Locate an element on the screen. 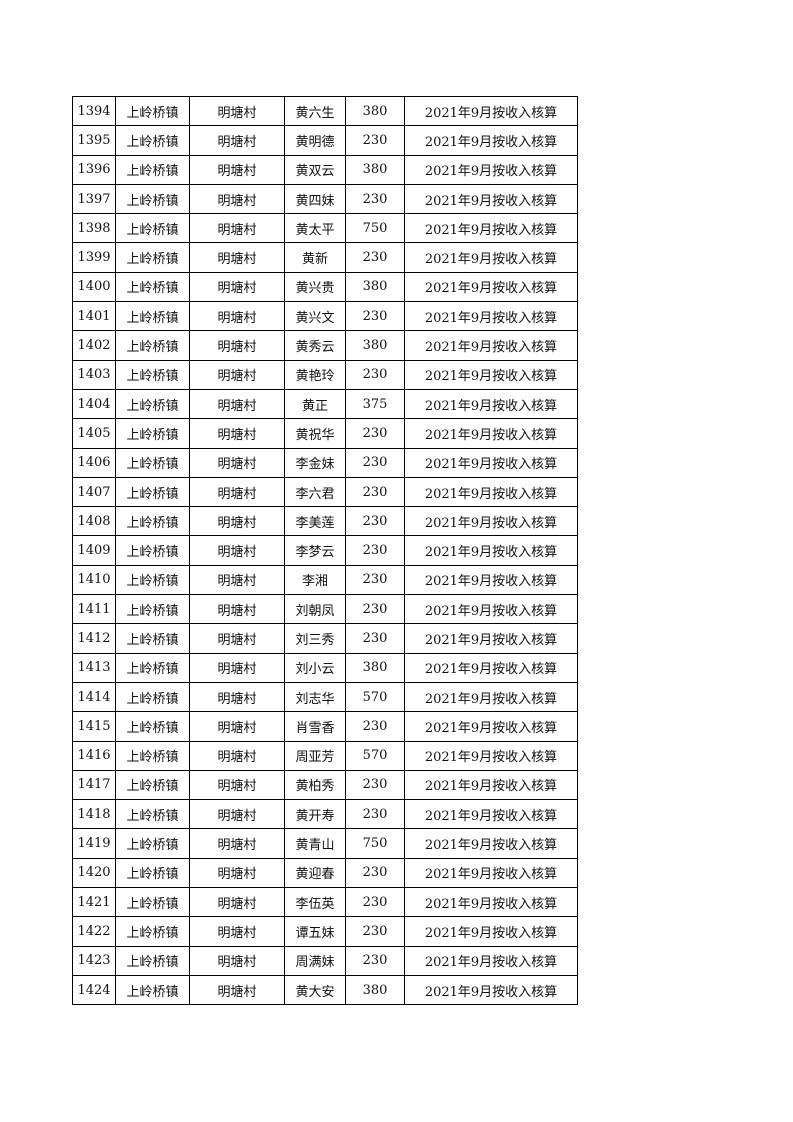  cell-name: 黄六生 is located at coordinates (315, 111).